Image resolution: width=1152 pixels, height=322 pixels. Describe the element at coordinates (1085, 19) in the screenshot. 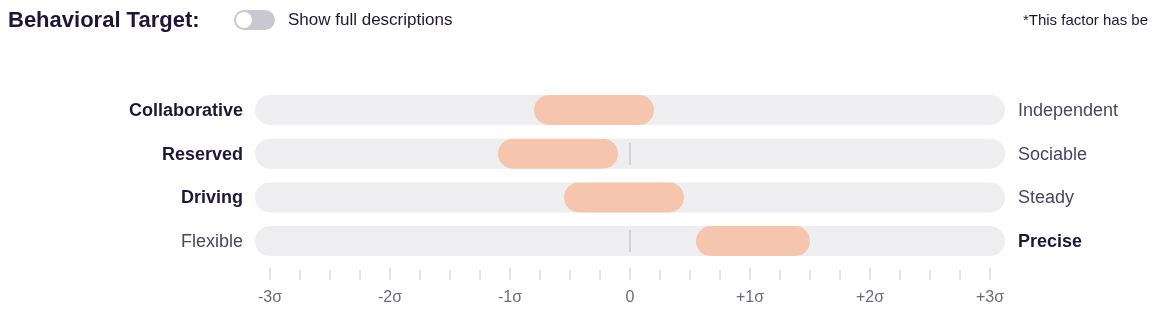

I see `text: *This factor has be` at that location.